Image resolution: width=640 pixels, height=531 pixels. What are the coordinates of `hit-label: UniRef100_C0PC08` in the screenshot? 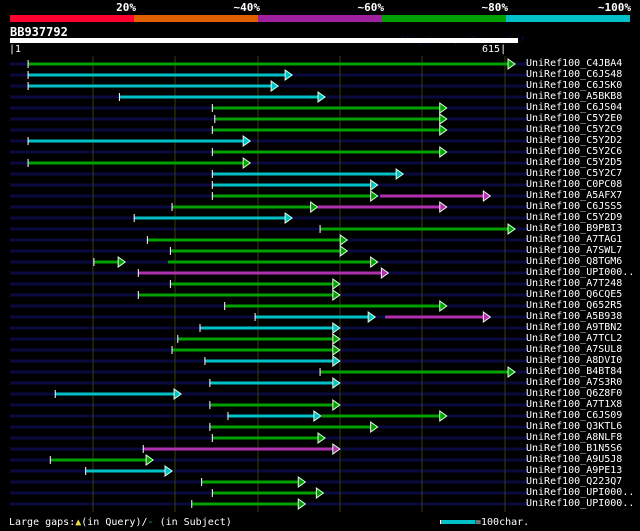 It's located at (574, 184).